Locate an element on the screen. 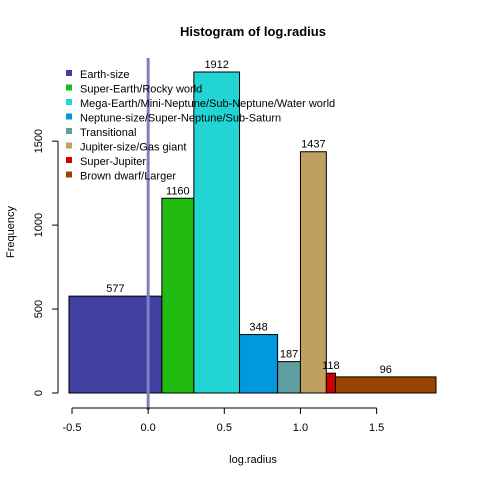 Image resolution: width=480 pixels, height=480 pixels. x-tick-label-5: 1.5 is located at coordinates (376, 428).